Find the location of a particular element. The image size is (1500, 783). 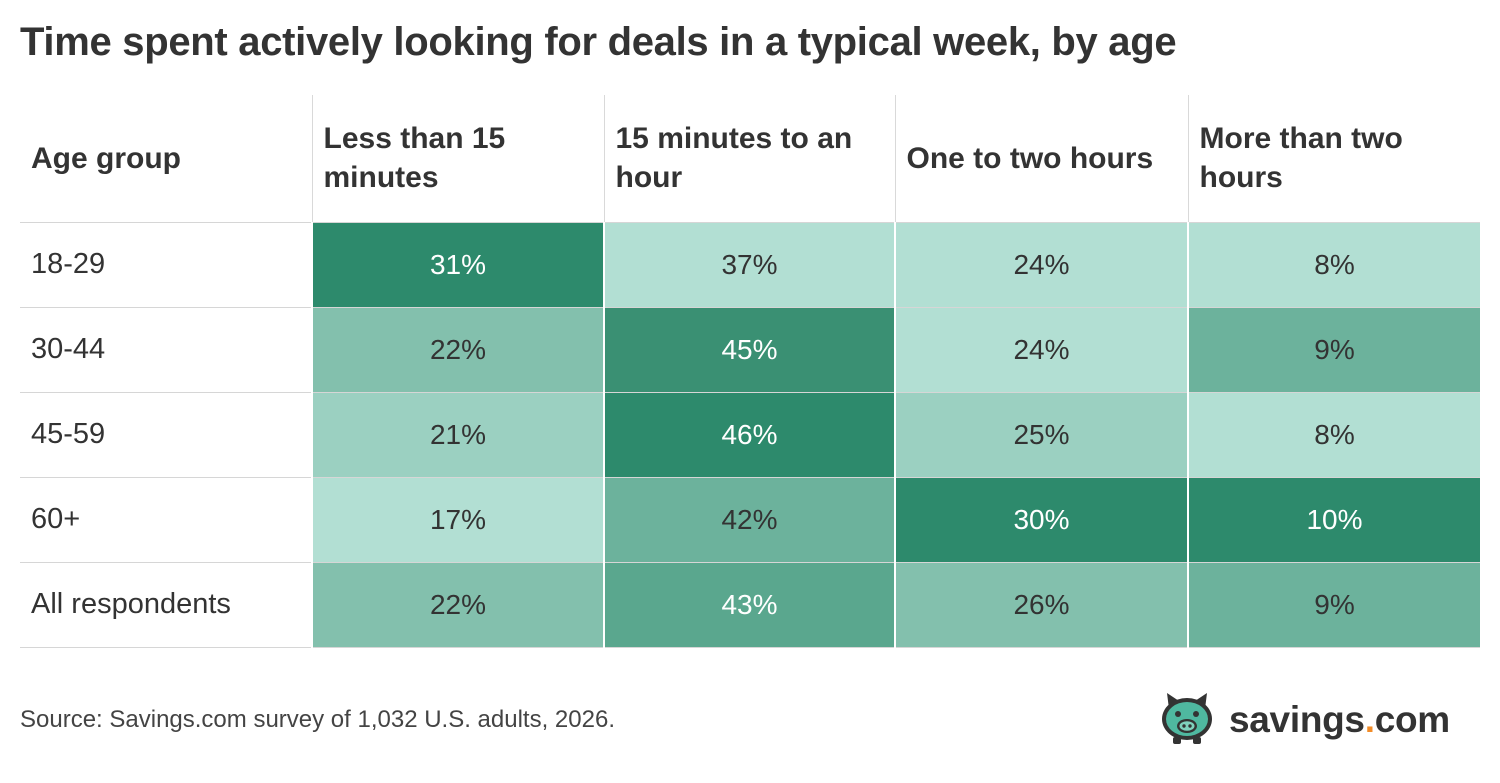

row-label: 45-59 is located at coordinates (166, 435).